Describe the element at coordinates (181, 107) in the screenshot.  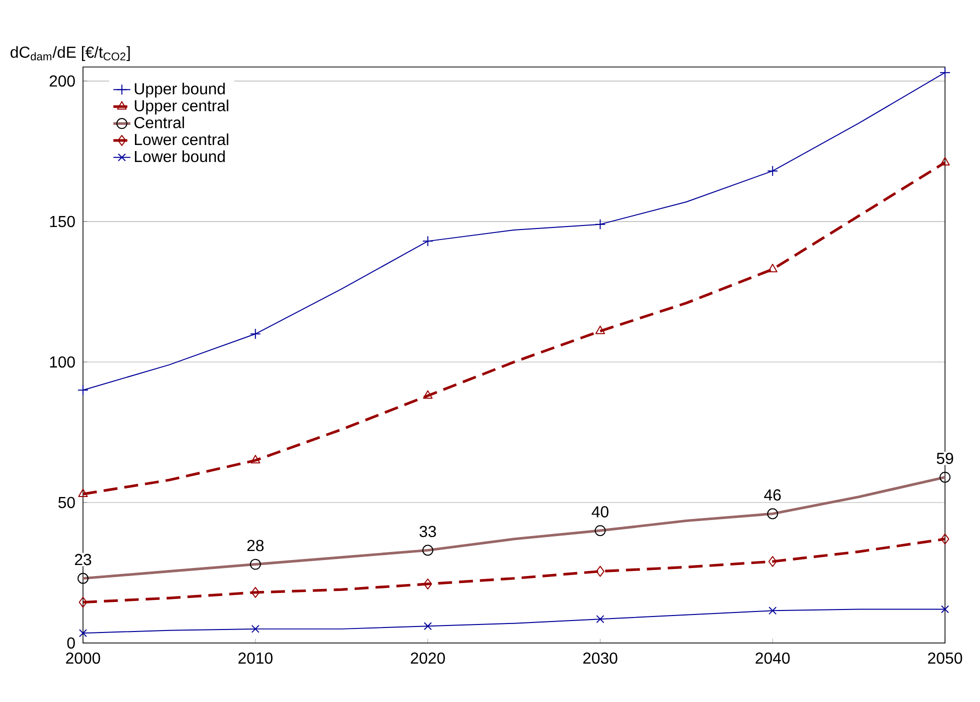
I see `legend-label: Upper central` at that location.